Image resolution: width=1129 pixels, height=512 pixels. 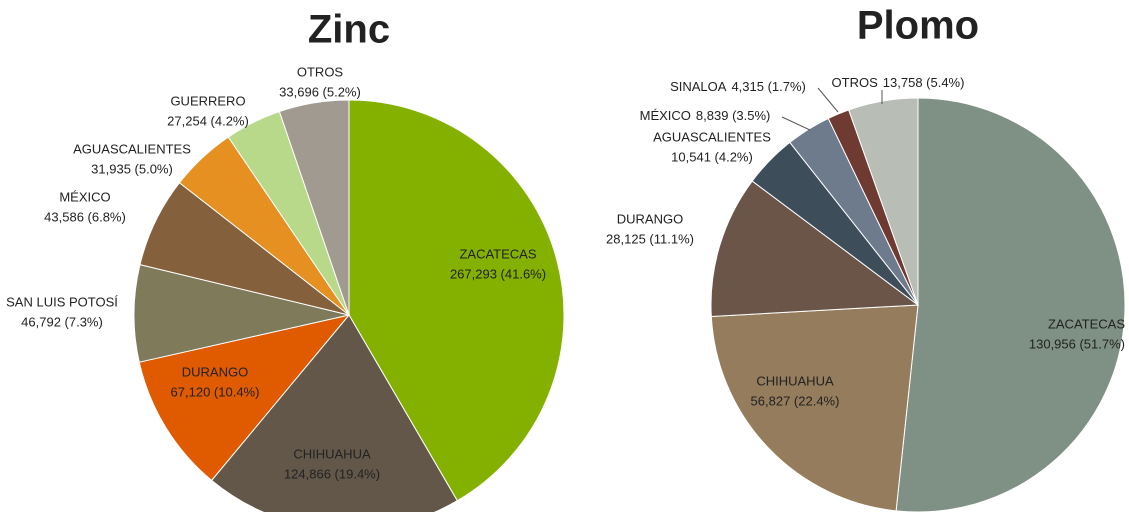 I want to click on data-label: SINALOA 4,315 (1.7%), so click(x=738, y=86).